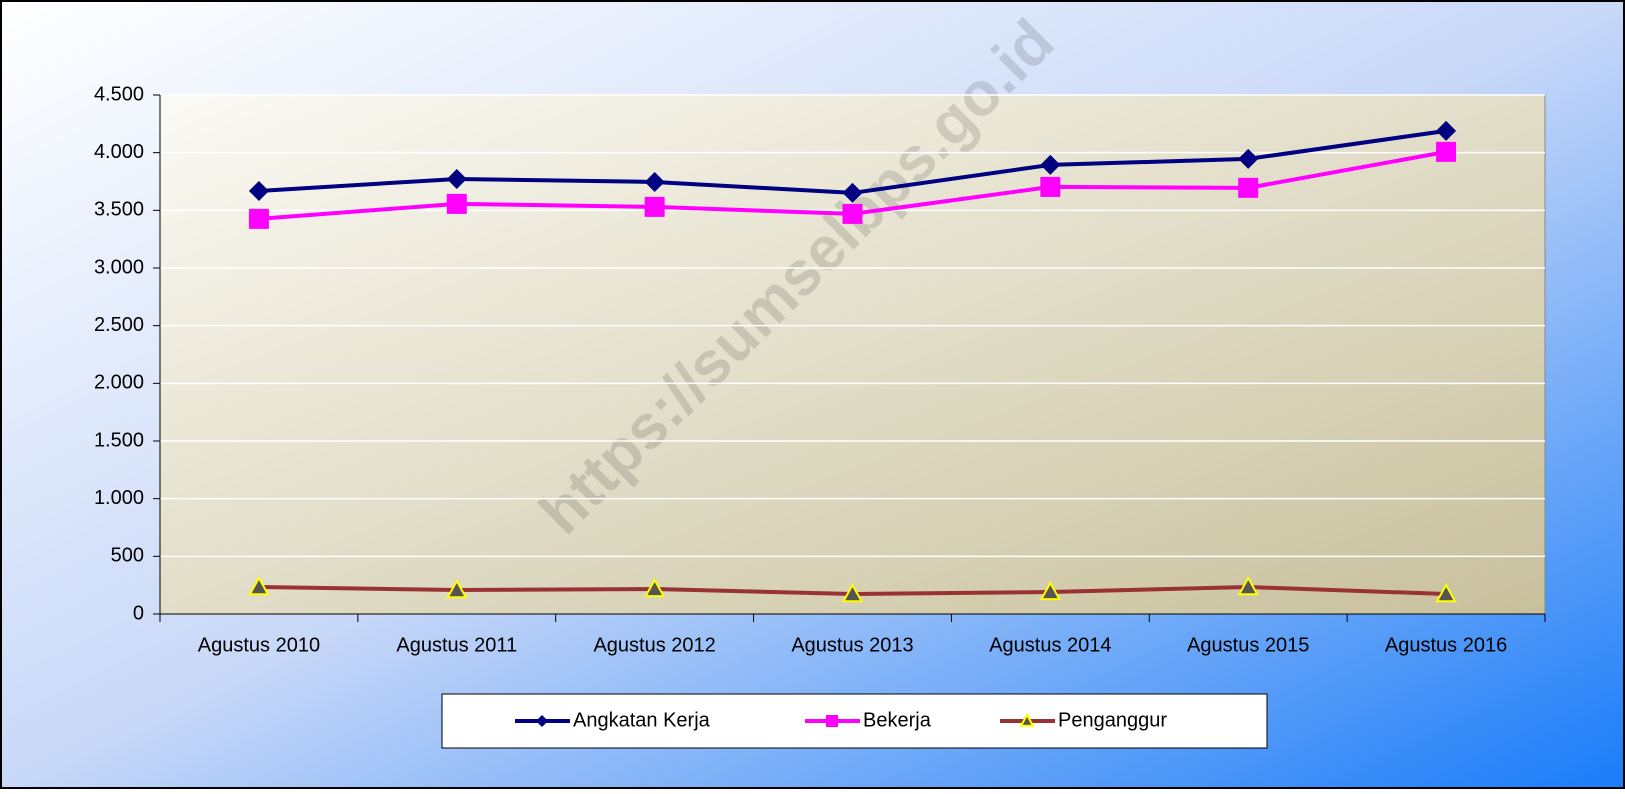 This screenshot has width=1625, height=794. Describe the element at coordinates (654, 645) in the screenshot. I see `x-tick-label: Agustus 2012` at that location.